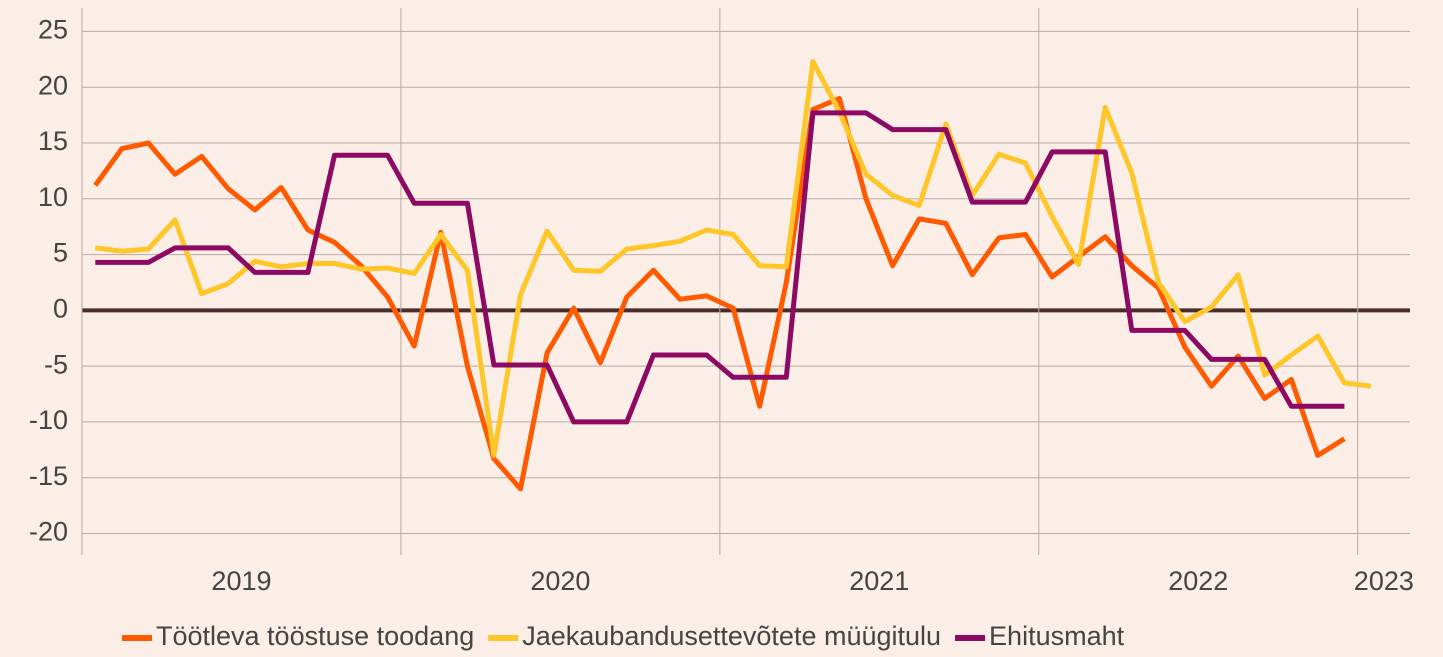  I want to click on y-tick-label: 10, so click(53, 197).